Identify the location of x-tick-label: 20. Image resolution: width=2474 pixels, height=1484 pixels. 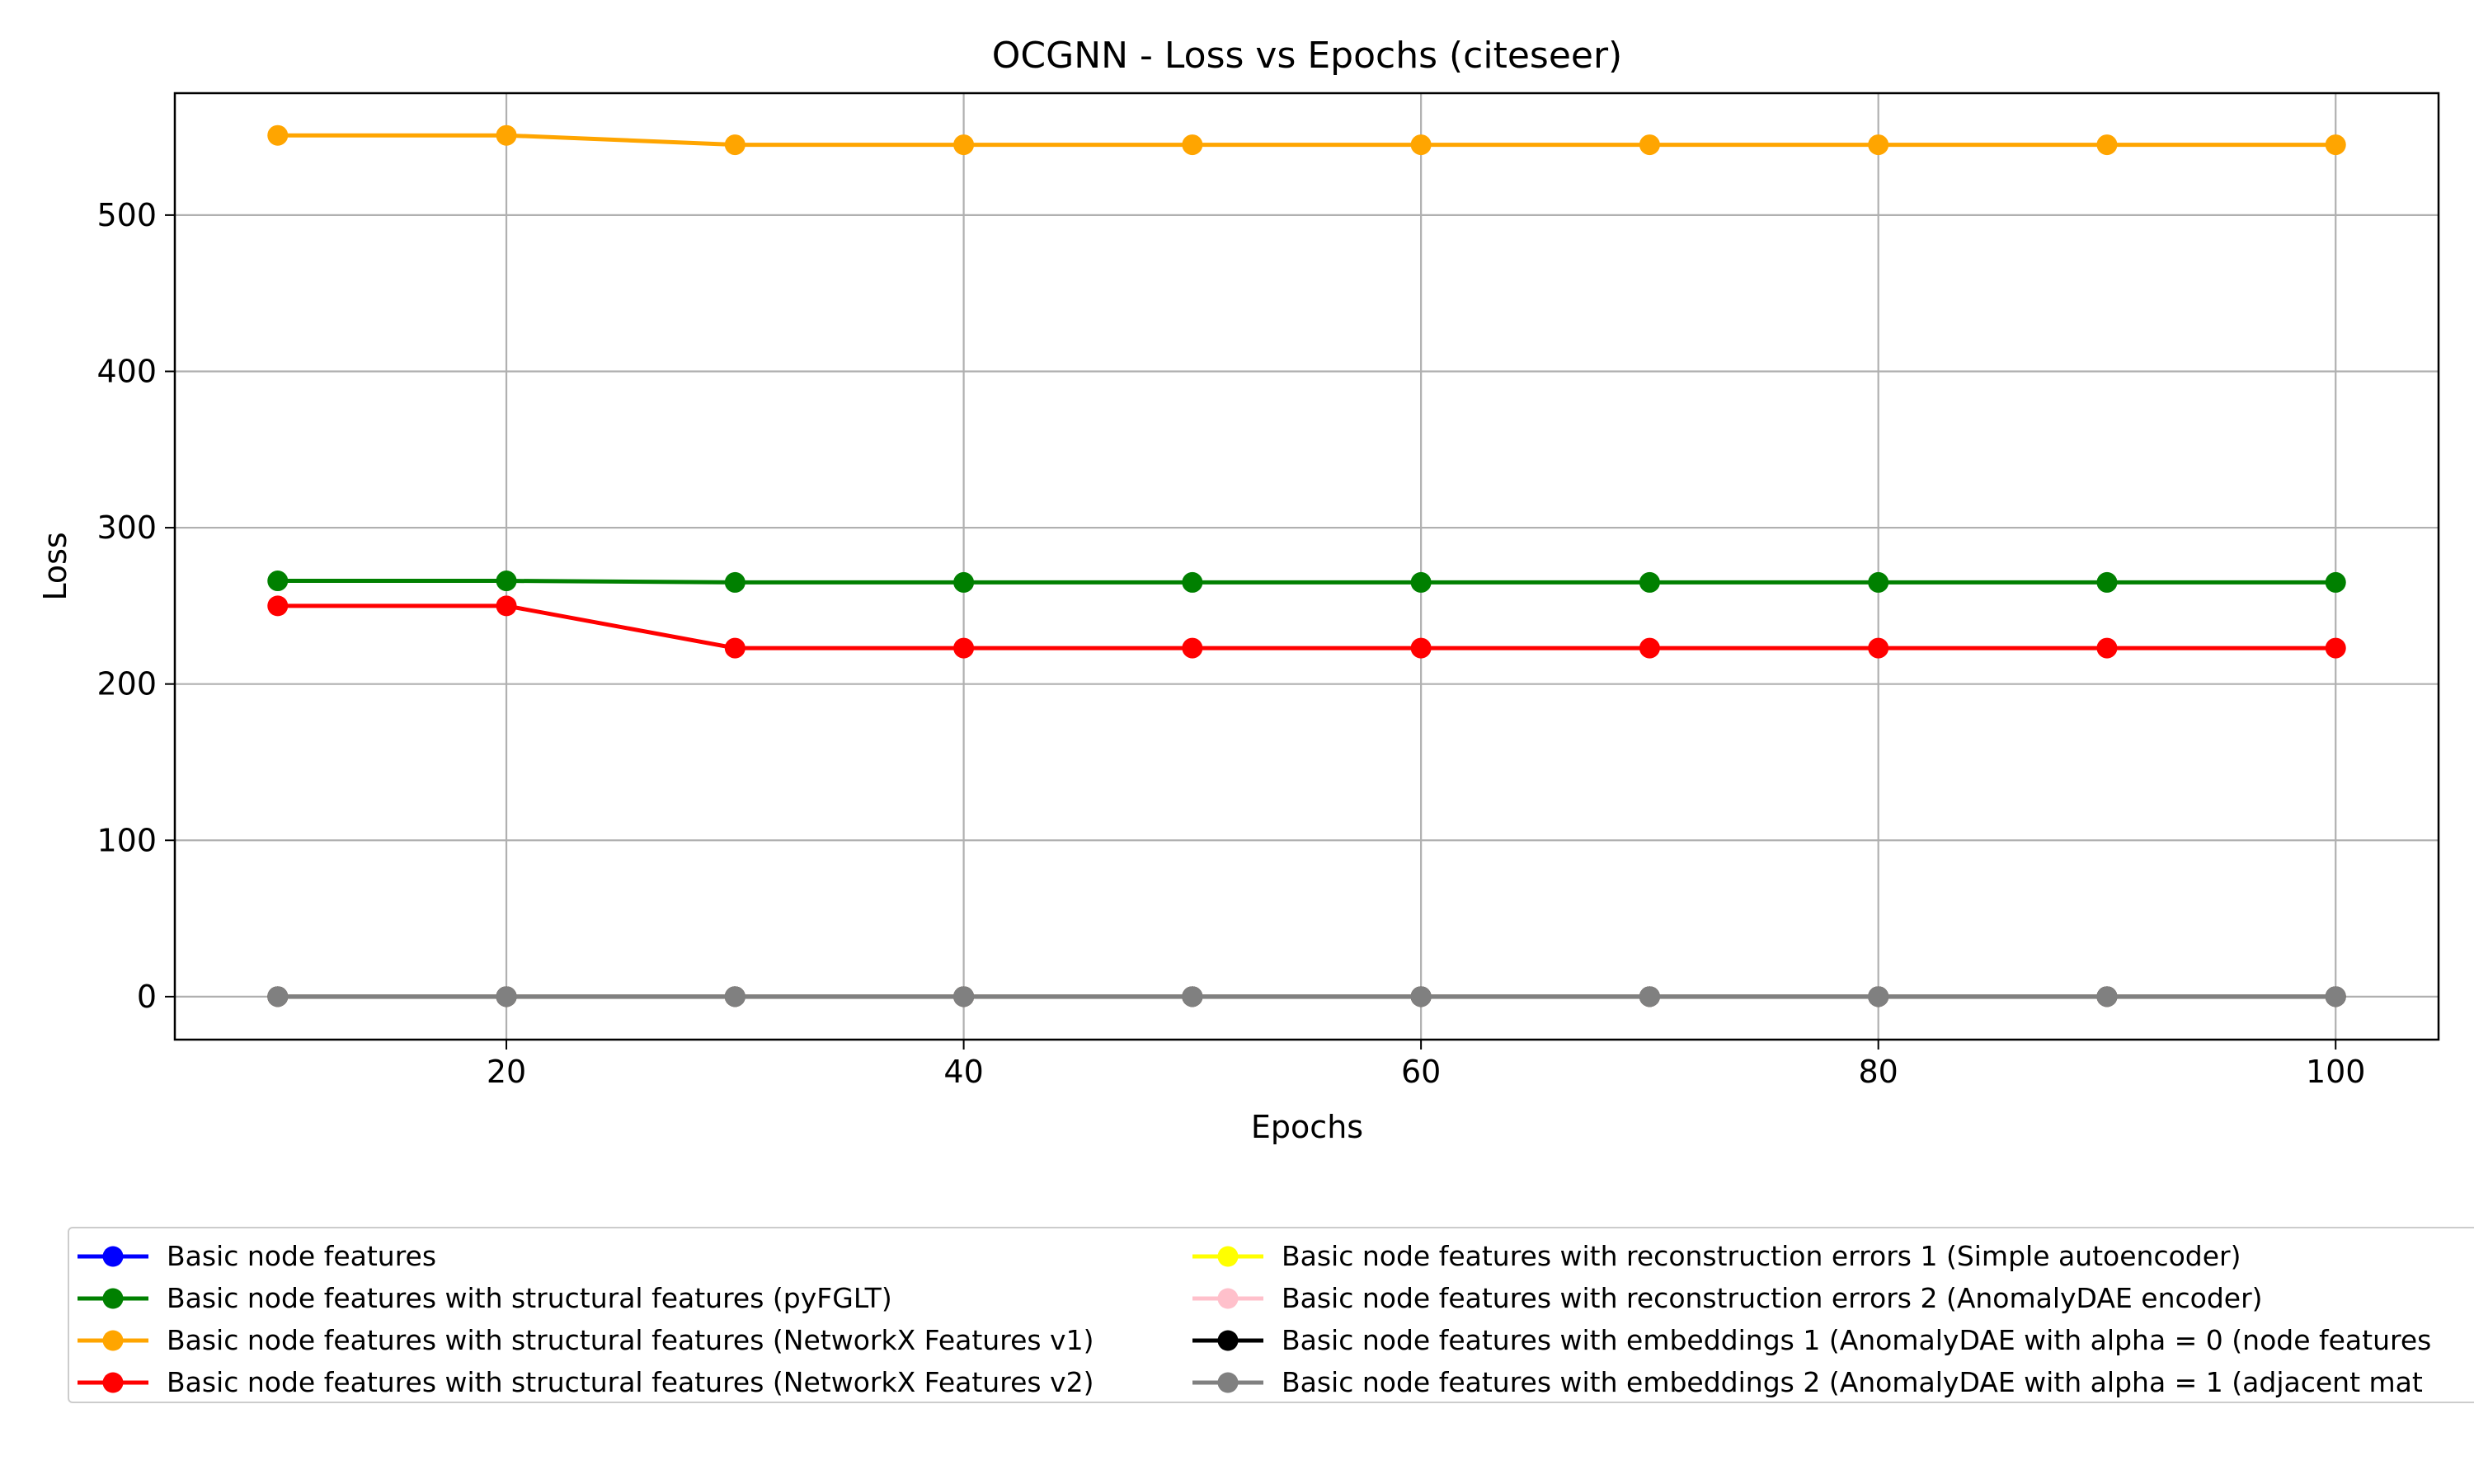
(506, 1072).